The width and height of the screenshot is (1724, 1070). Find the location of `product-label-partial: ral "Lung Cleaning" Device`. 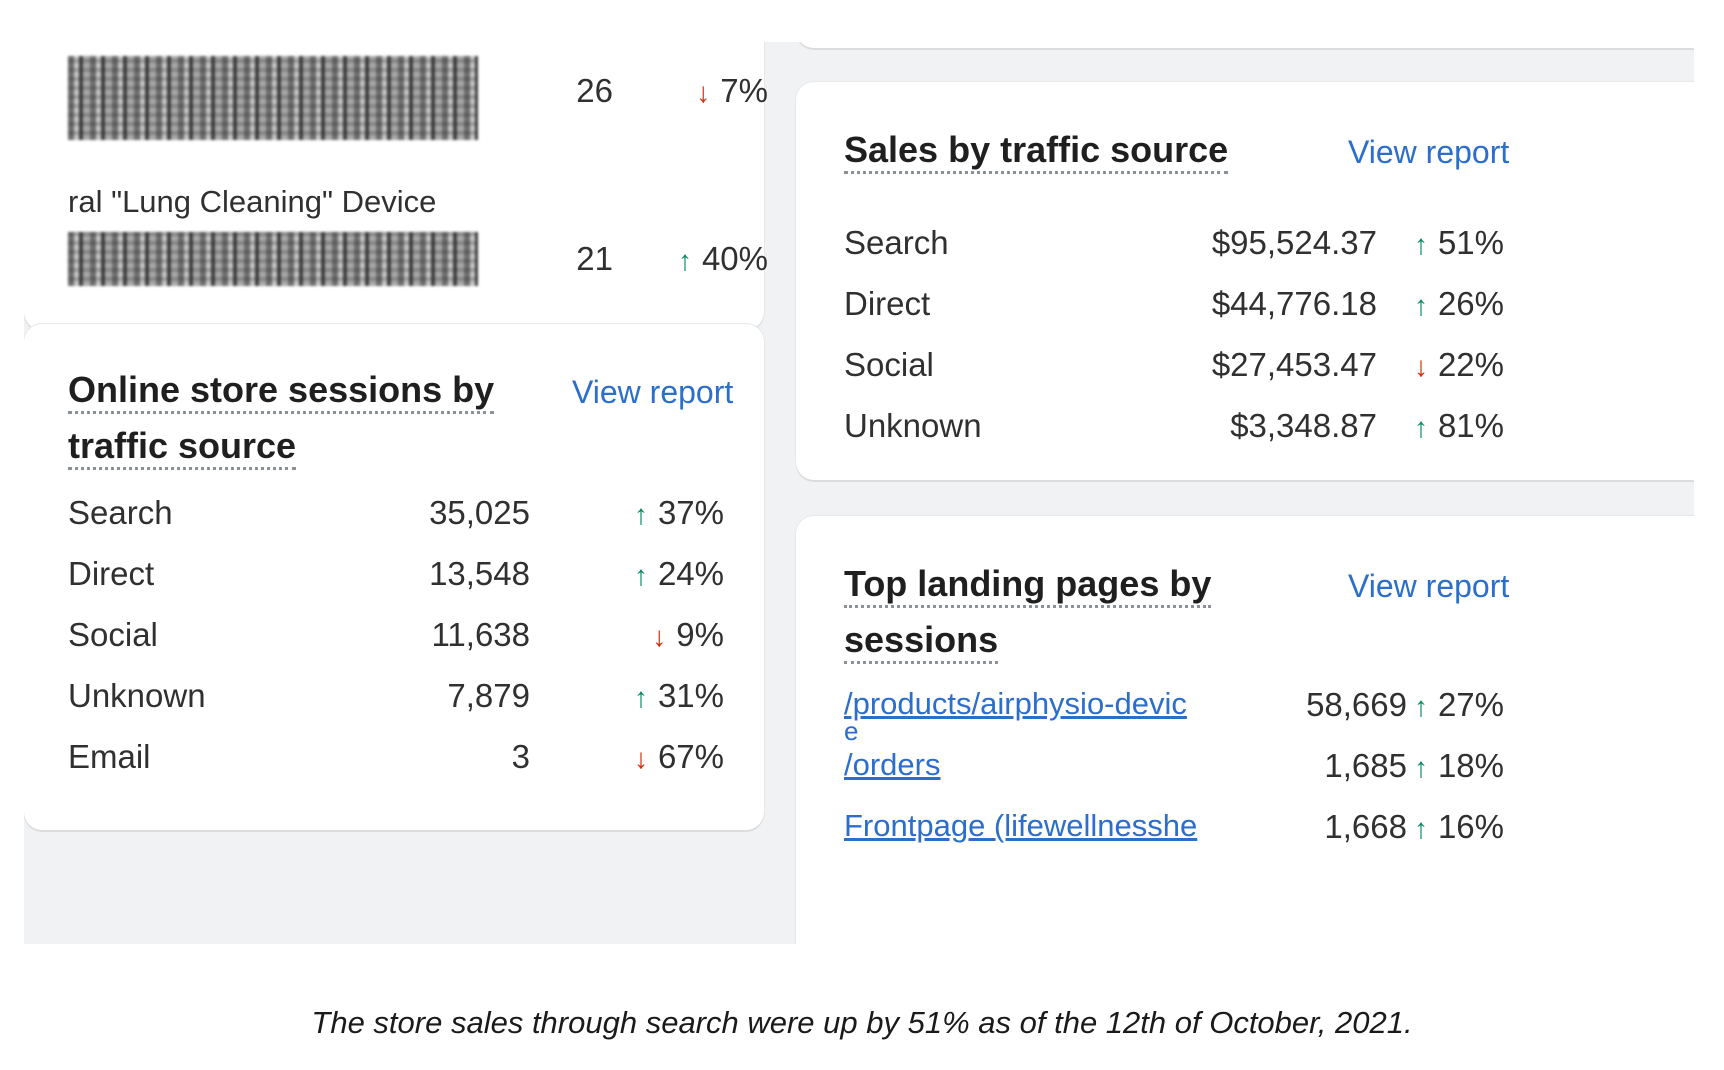

product-label-partial: ral "Lung Cleaning" Device is located at coordinates (252, 201).